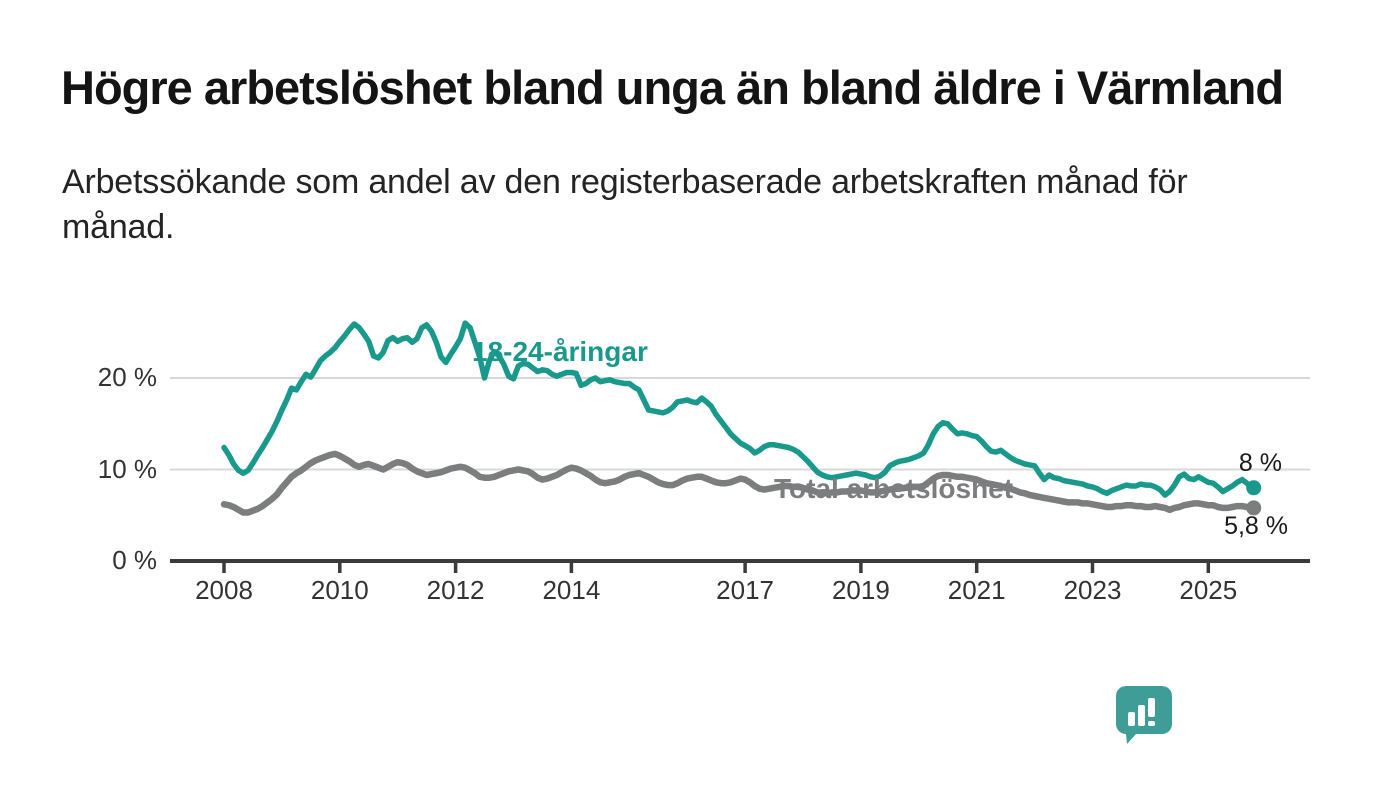 The height and width of the screenshot is (794, 1400). Describe the element at coordinates (127, 377) in the screenshot. I see `y-axis-label: 20 %` at that location.